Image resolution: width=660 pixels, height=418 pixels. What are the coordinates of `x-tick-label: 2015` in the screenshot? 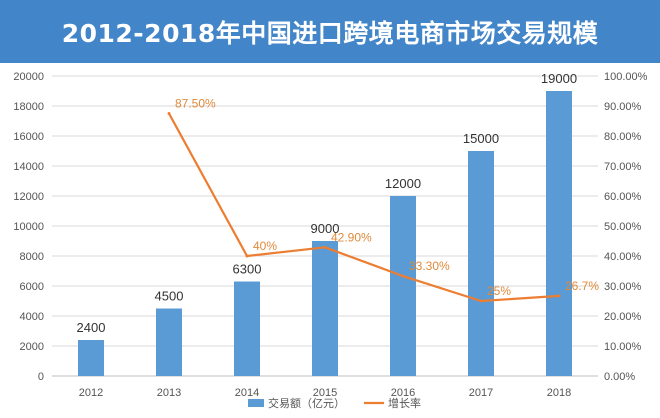 It's located at (325, 393).